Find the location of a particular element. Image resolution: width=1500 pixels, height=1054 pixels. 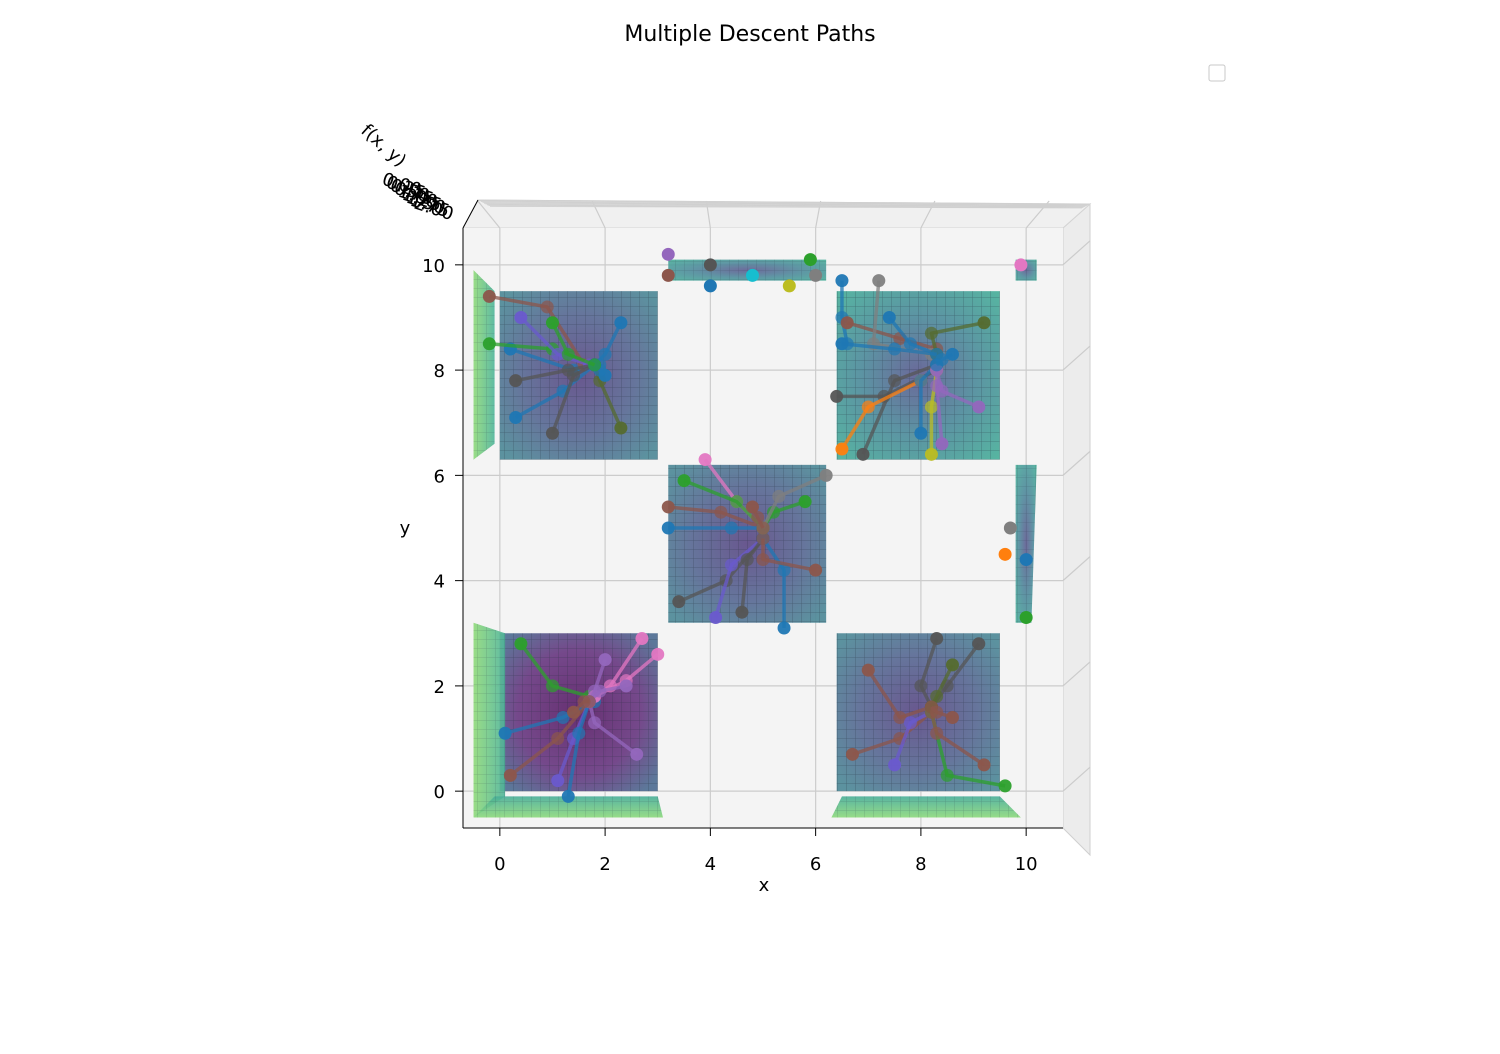

boundary-points is located at coordinates (847, 435).